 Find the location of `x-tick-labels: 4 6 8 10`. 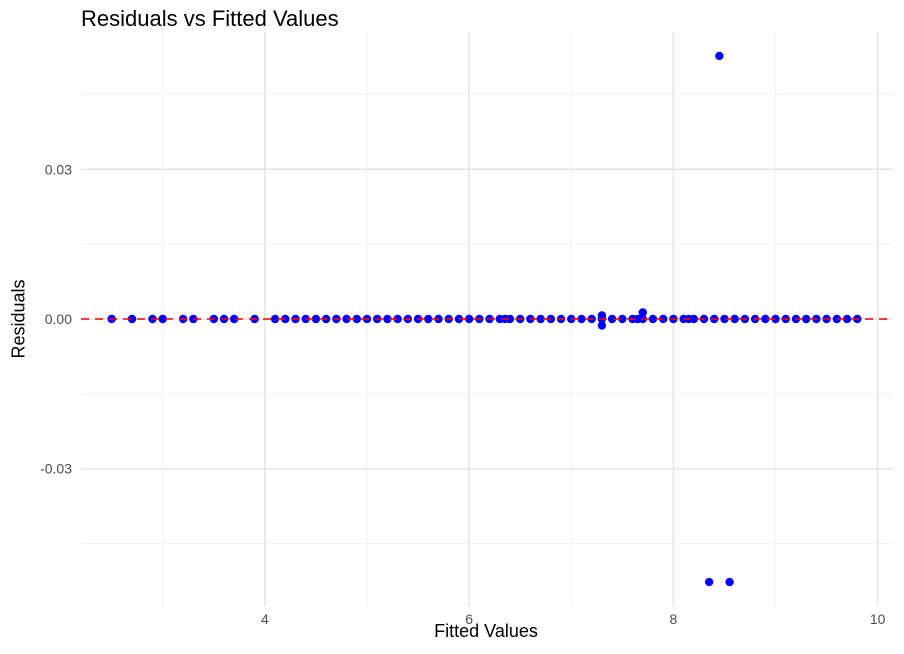

x-tick-labels: 4 6 8 10 is located at coordinates (573, 619).